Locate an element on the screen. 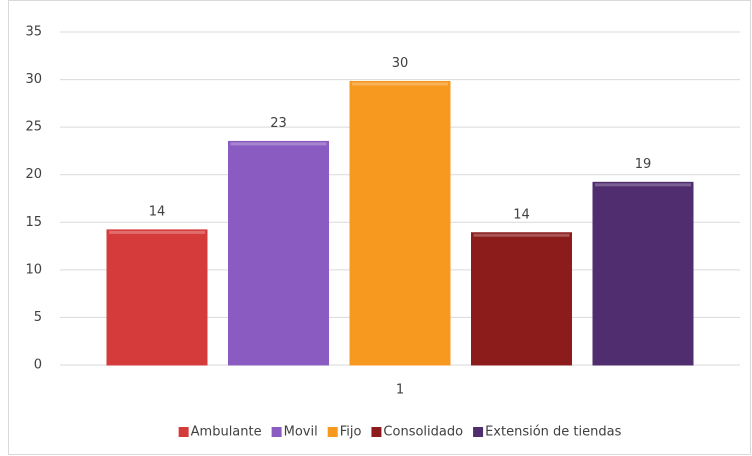 The width and height of the screenshot is (752, 456). y-tick-label: 15 is located at coordinates (33, 222).